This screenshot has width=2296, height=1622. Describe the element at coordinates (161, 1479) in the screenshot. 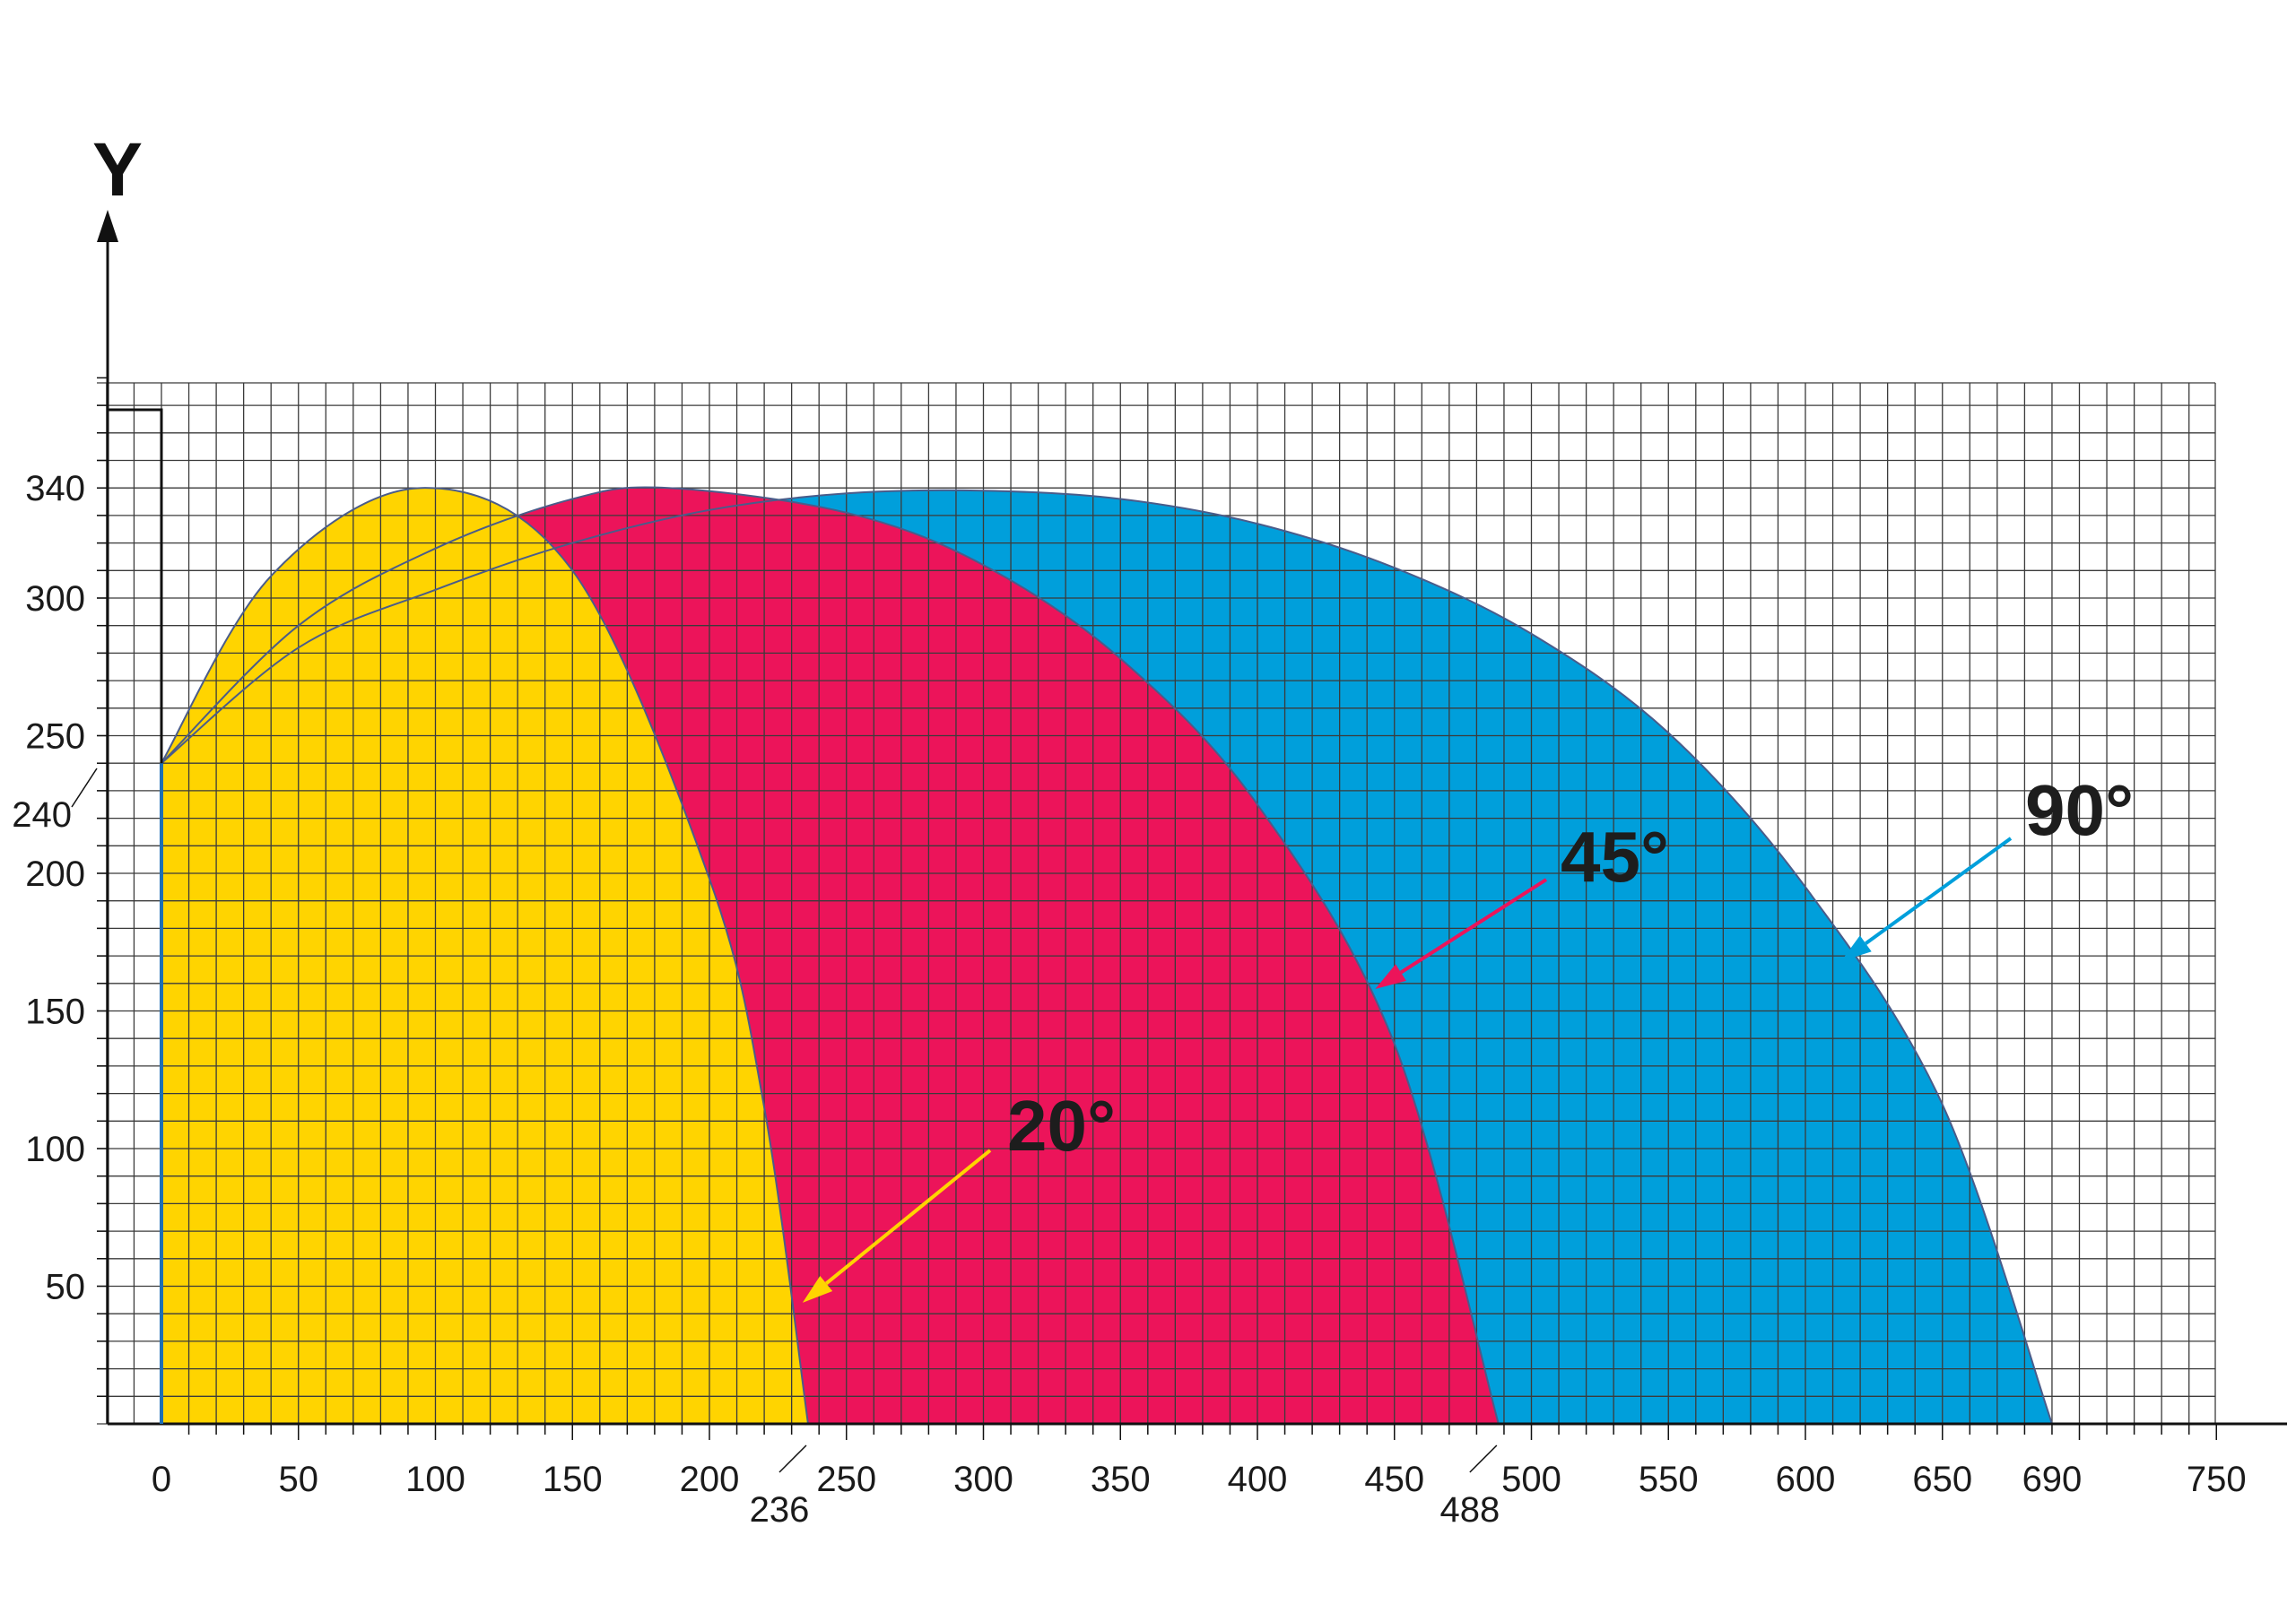

I see `x-tick-label: 0` at that location.